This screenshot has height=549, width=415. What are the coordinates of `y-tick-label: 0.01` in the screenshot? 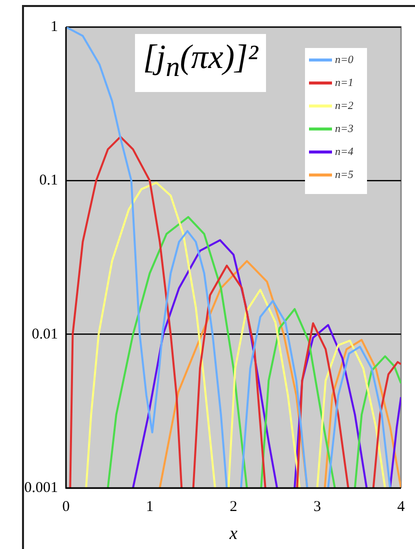 It's located at (45, 334).